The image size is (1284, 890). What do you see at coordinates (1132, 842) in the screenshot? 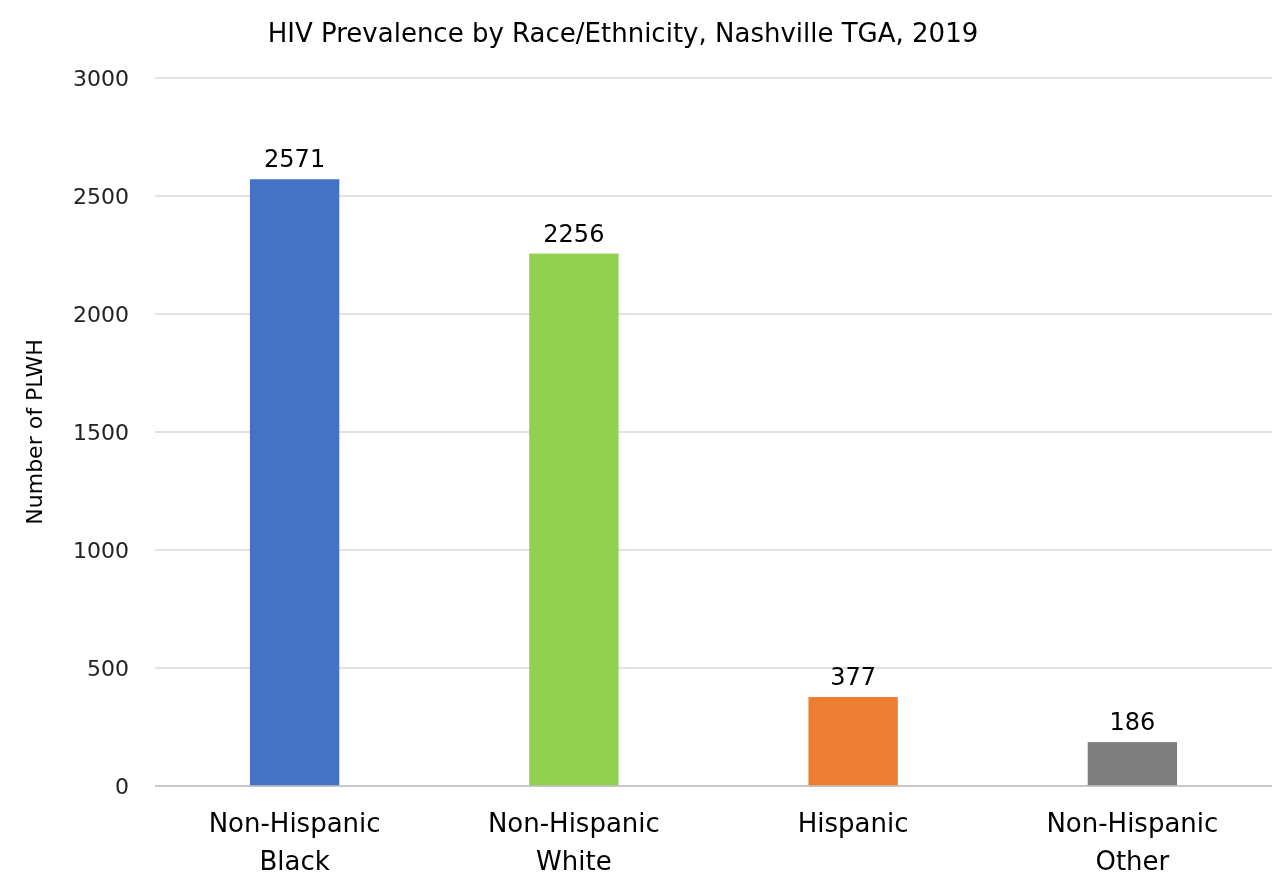
I see `x-tick-label: Non-Hispanic Other` at bounding box center [1132, 842].